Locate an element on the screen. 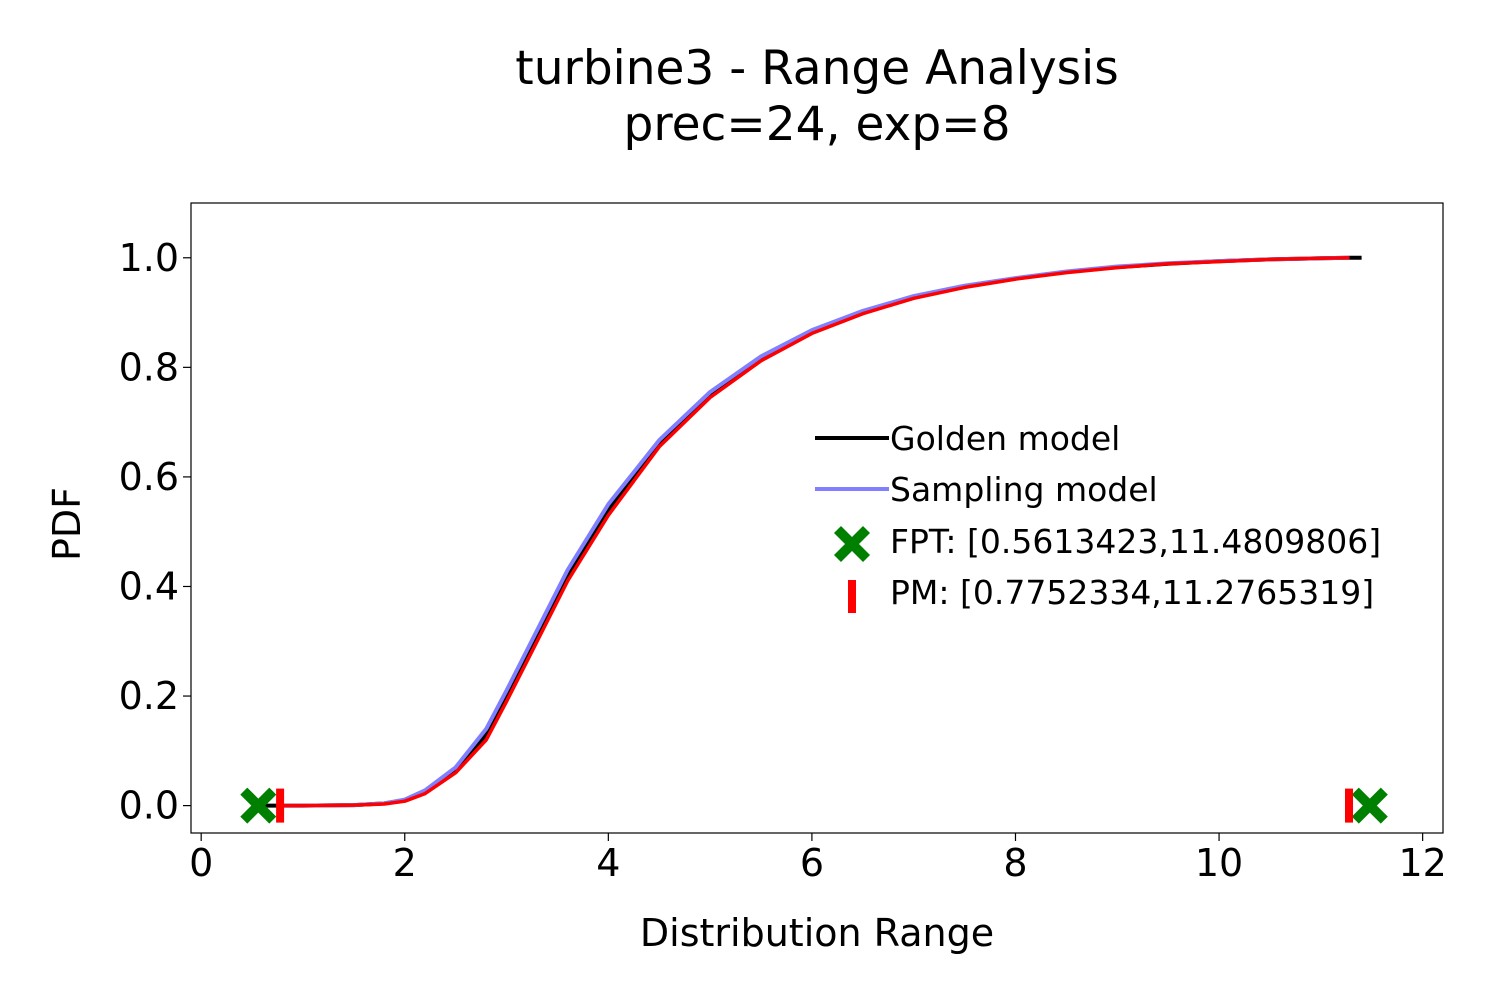 This screenshot has height=1000, width=1500. y-tick-label: 0.8 is located at coordinates (149, 367).